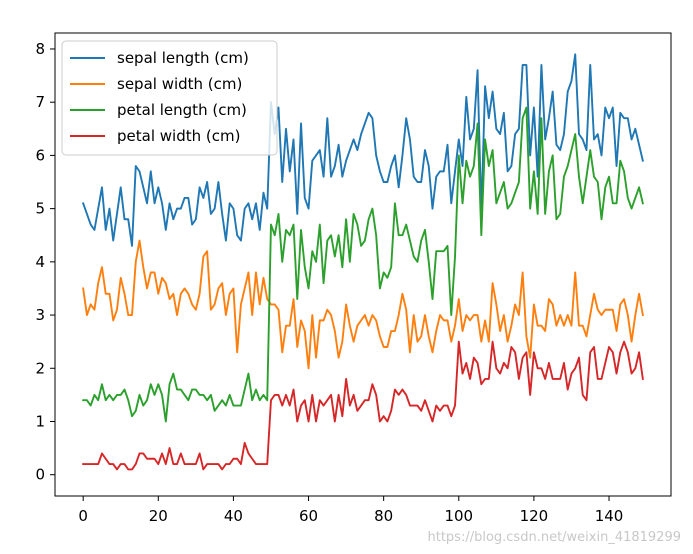 The height and width of the screenshot is (554, 693). Describe the element at coordinates (458, 516) in the screenshot. I see `x-tick-label: 100` at that location.